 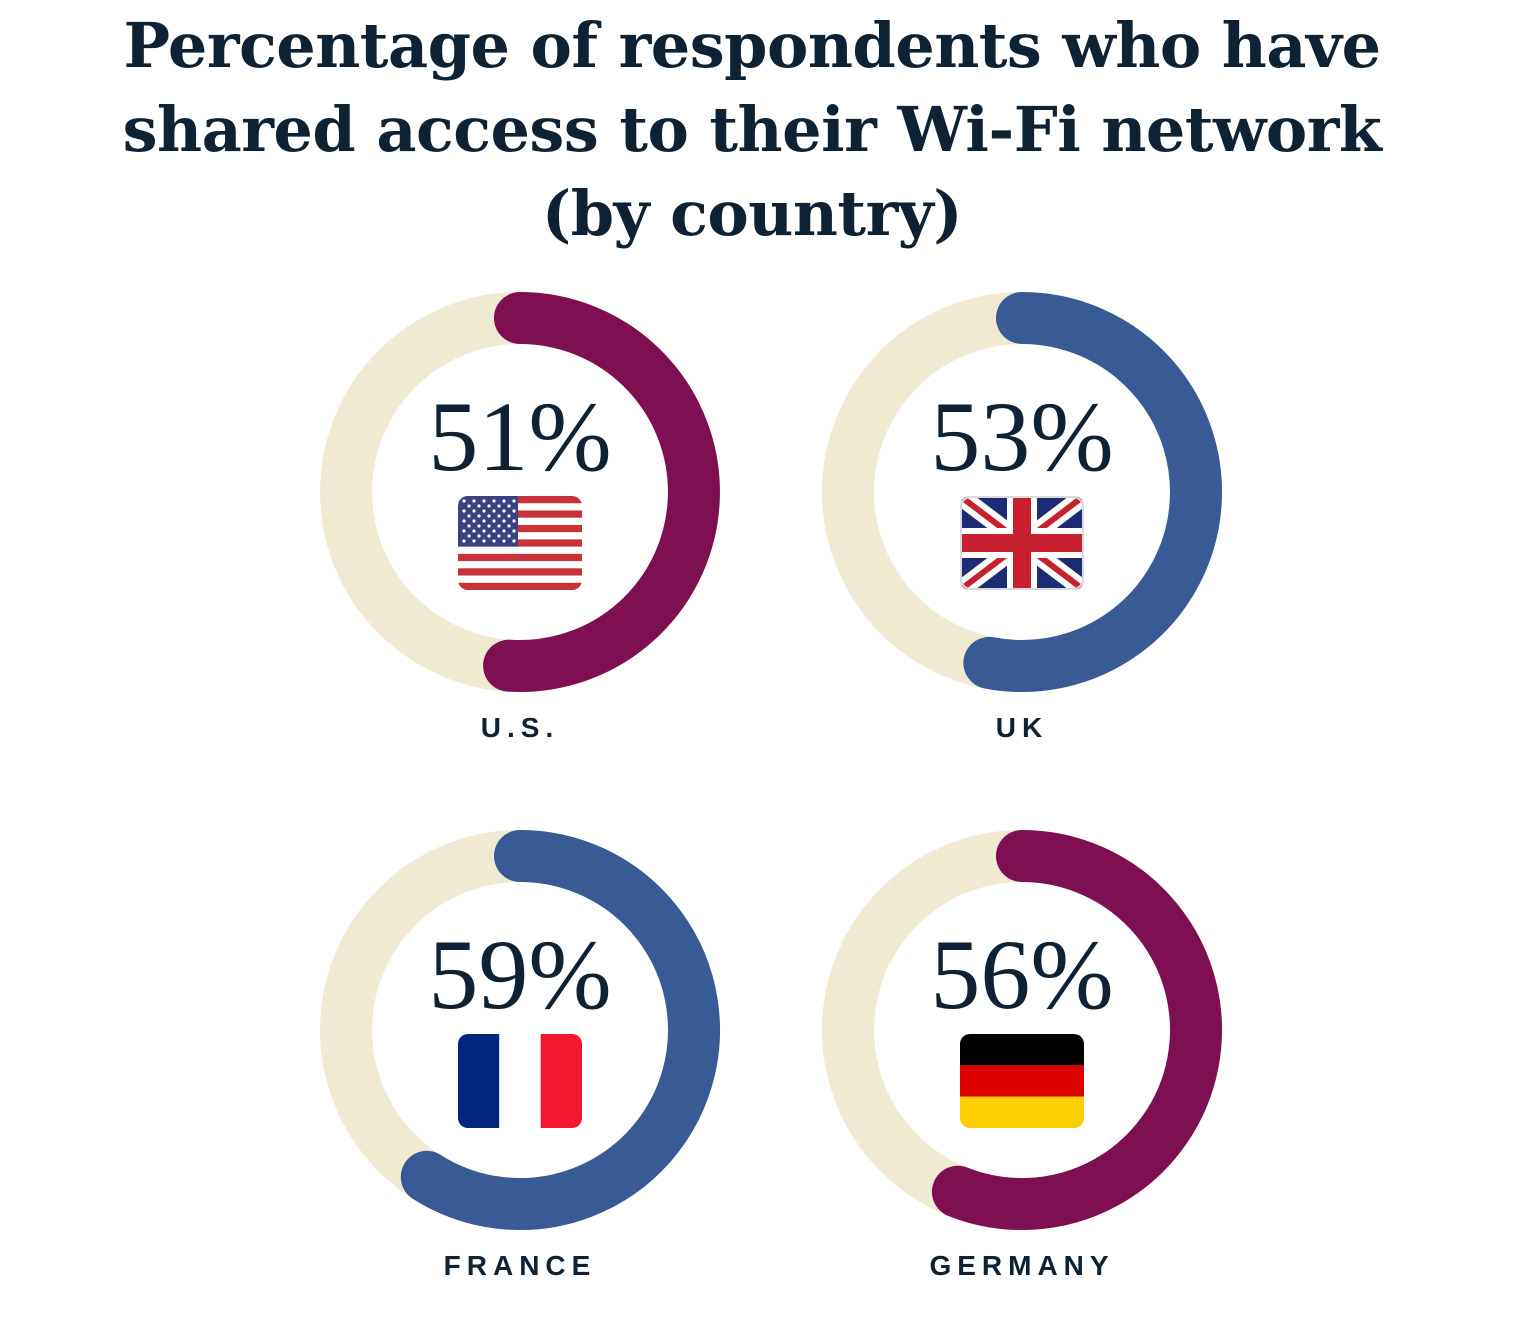 I want to click on country-label-us: U.S., so click(x=520, y=727).